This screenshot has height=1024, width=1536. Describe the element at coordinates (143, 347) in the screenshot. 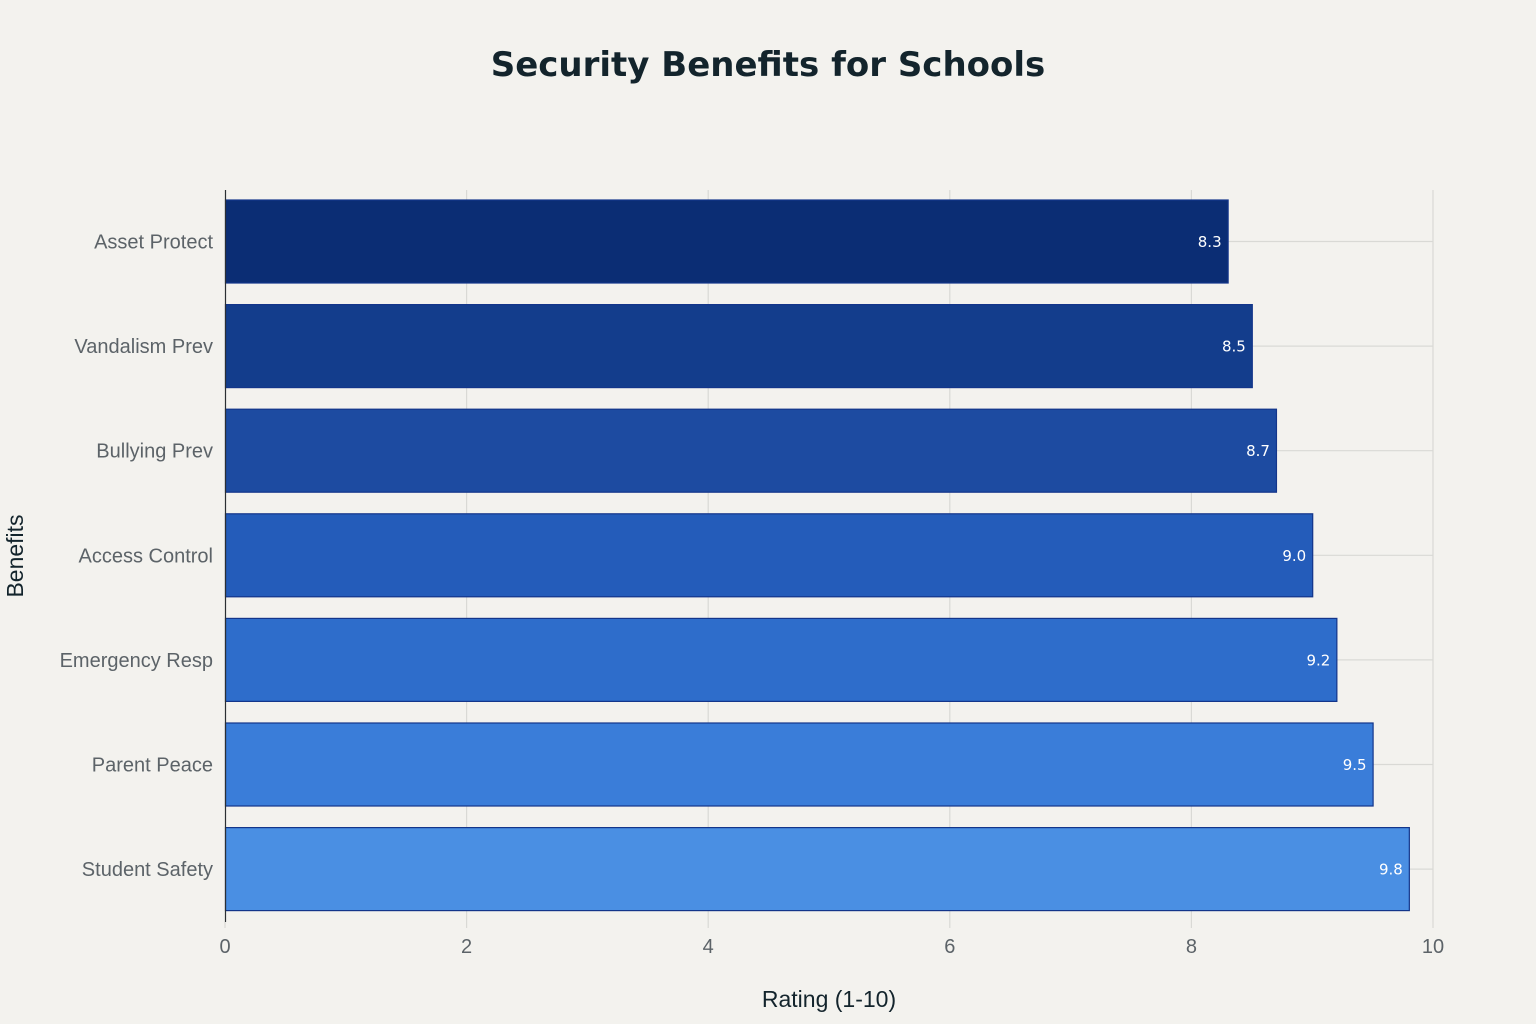

I see `category-label: Vandalism Prev` at that location.